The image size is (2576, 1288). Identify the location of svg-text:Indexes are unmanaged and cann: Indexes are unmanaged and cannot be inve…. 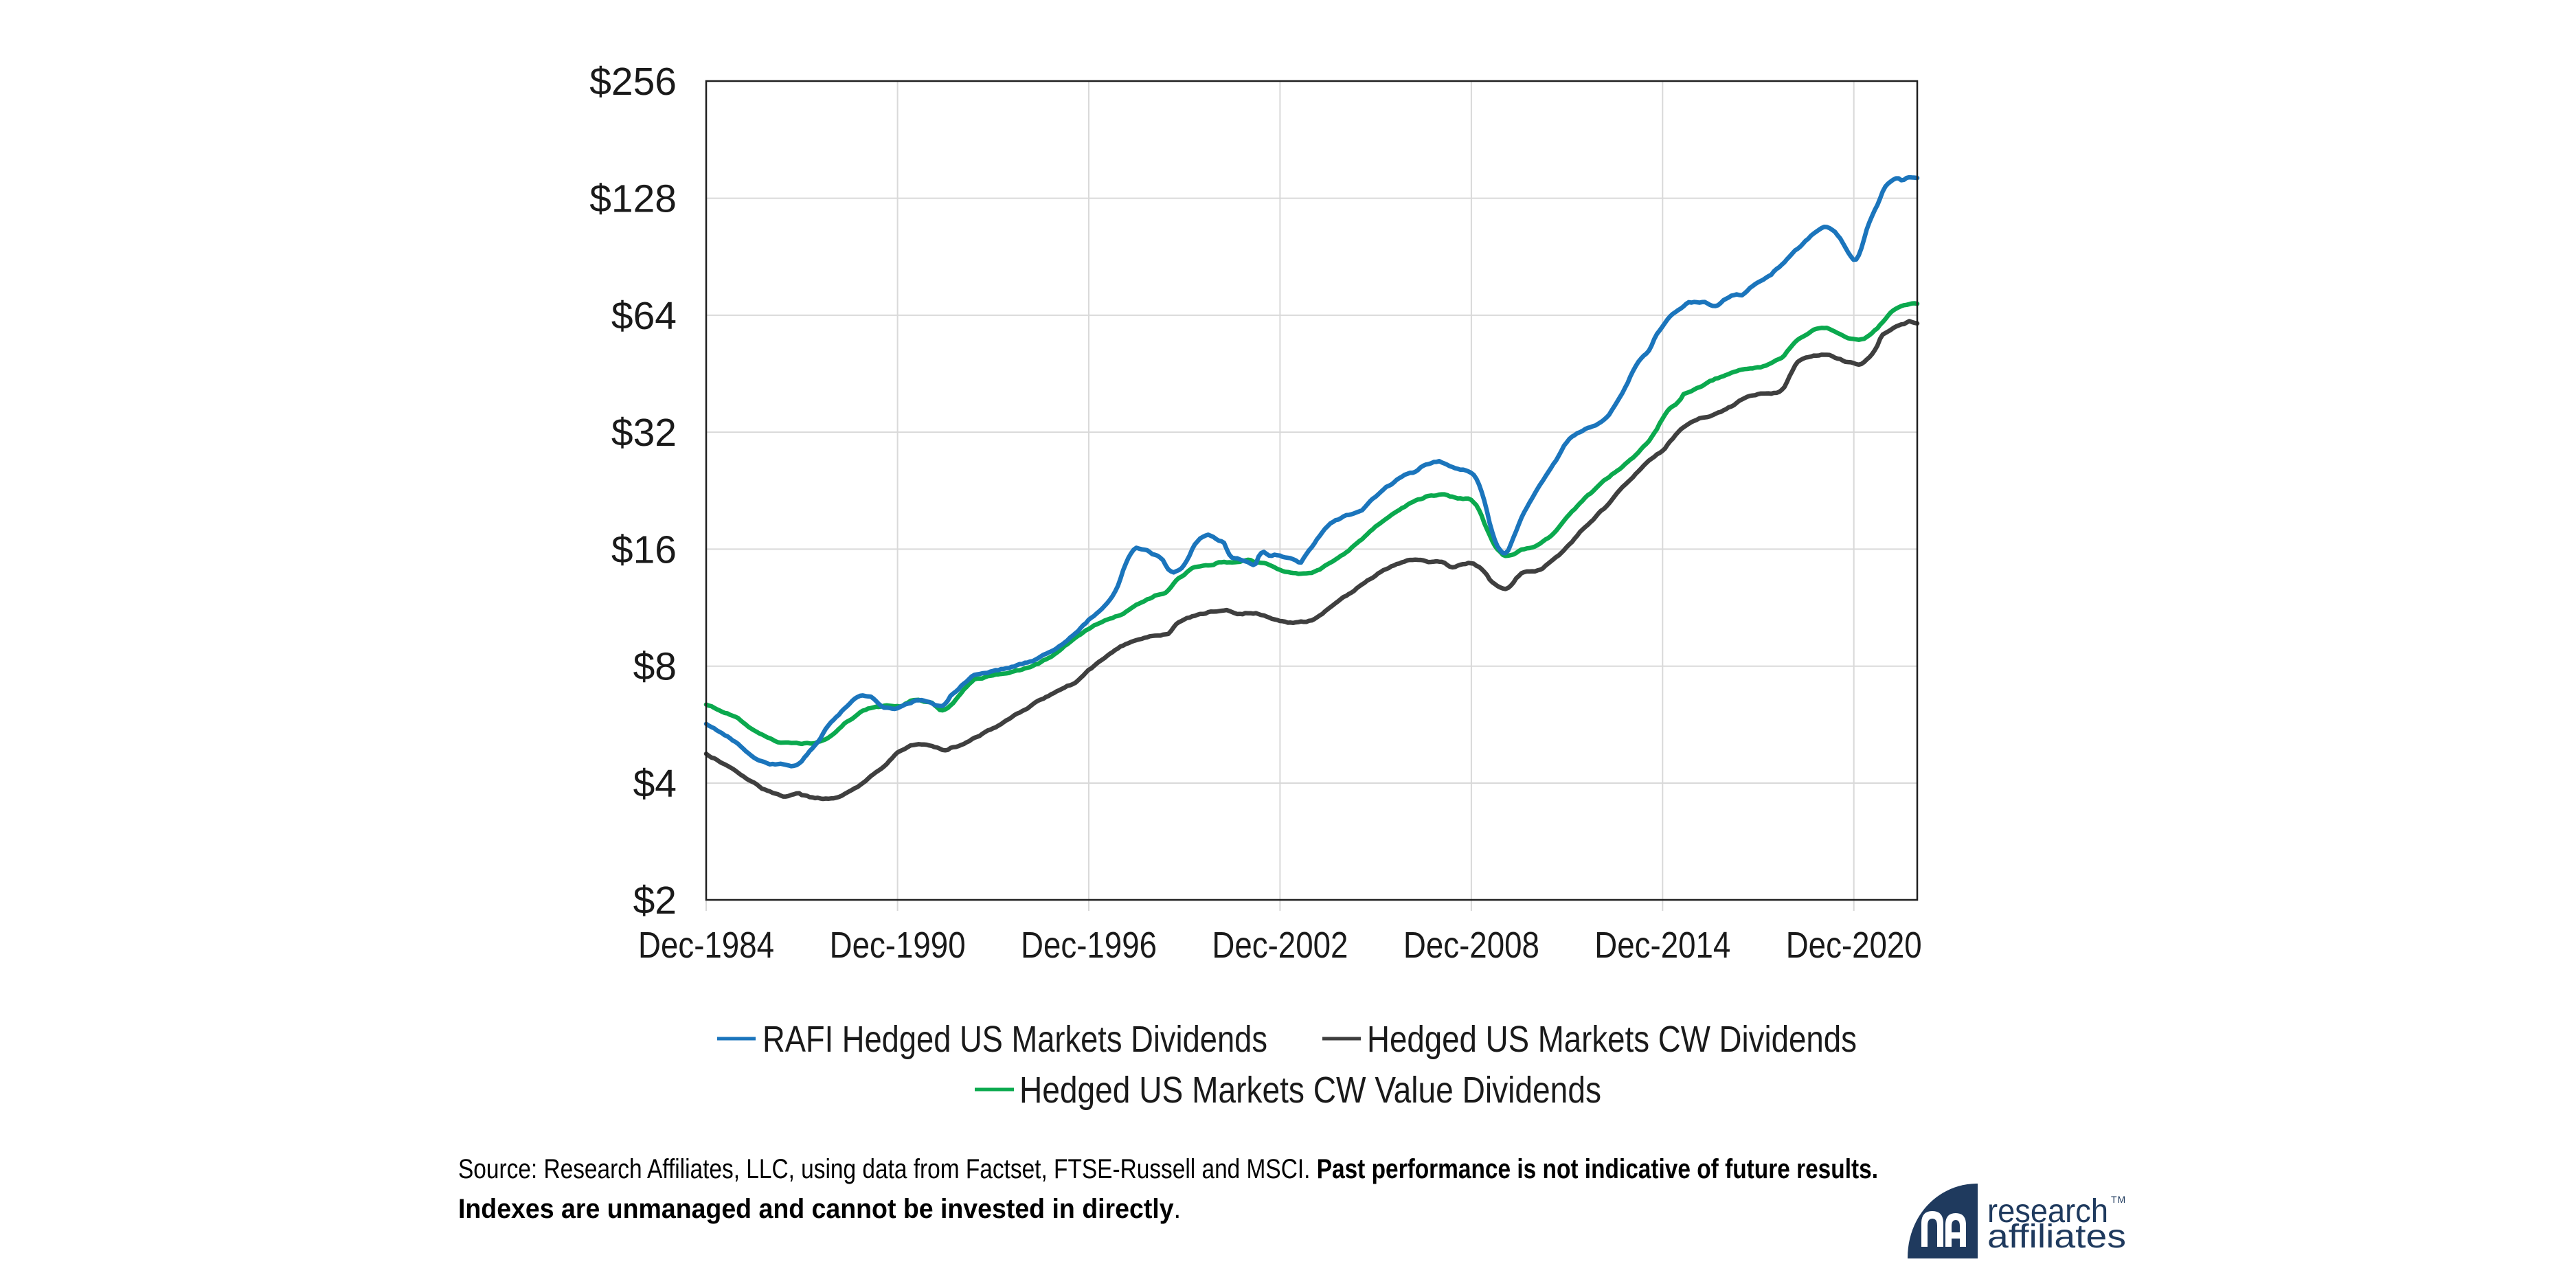
(819, 1209).